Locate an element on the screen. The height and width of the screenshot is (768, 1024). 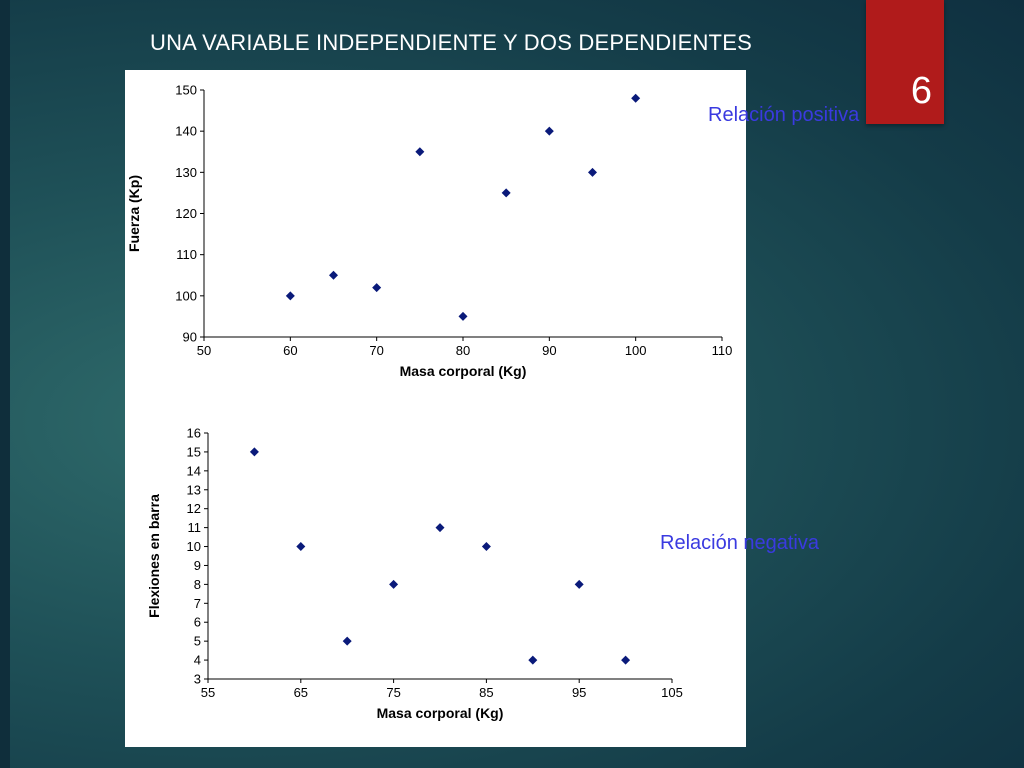
x-tick-label: 70 is located at coordinates (376, 350).